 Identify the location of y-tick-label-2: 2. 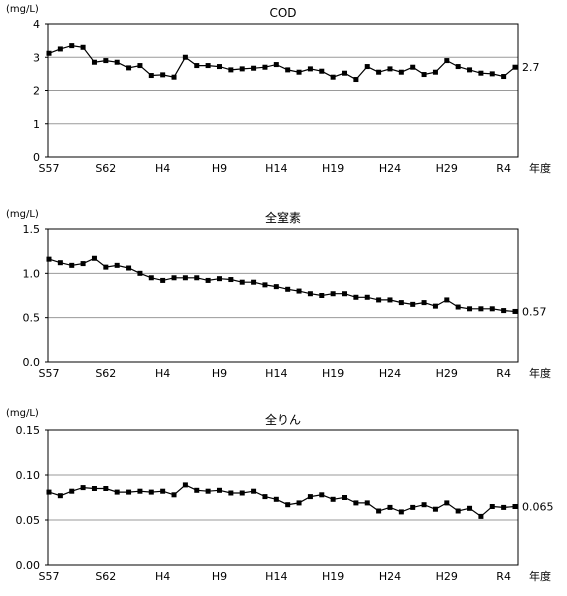
(36, 91).